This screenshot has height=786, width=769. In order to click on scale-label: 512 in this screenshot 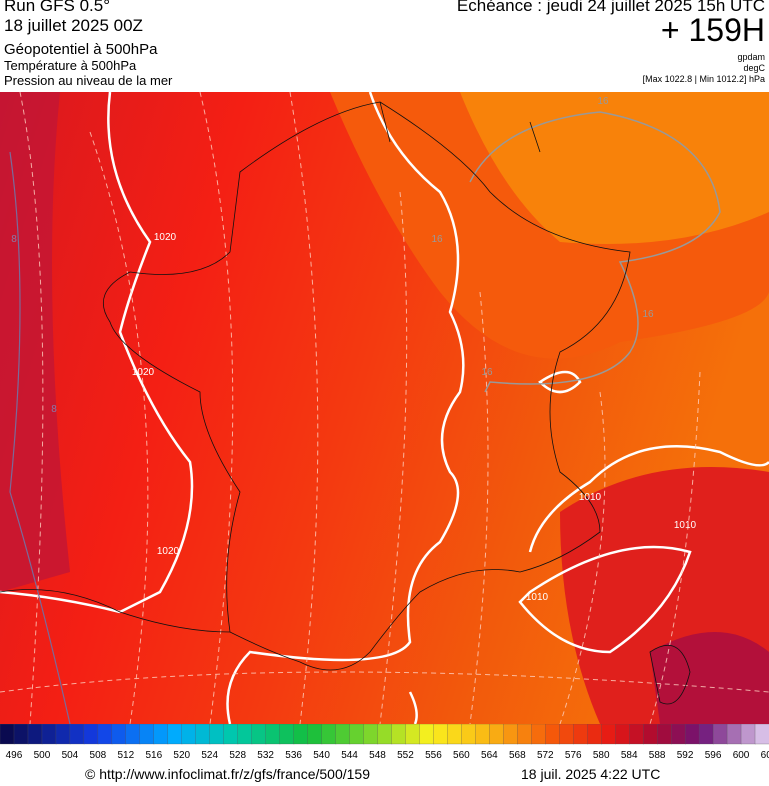, I will do `click(125, 755)`.